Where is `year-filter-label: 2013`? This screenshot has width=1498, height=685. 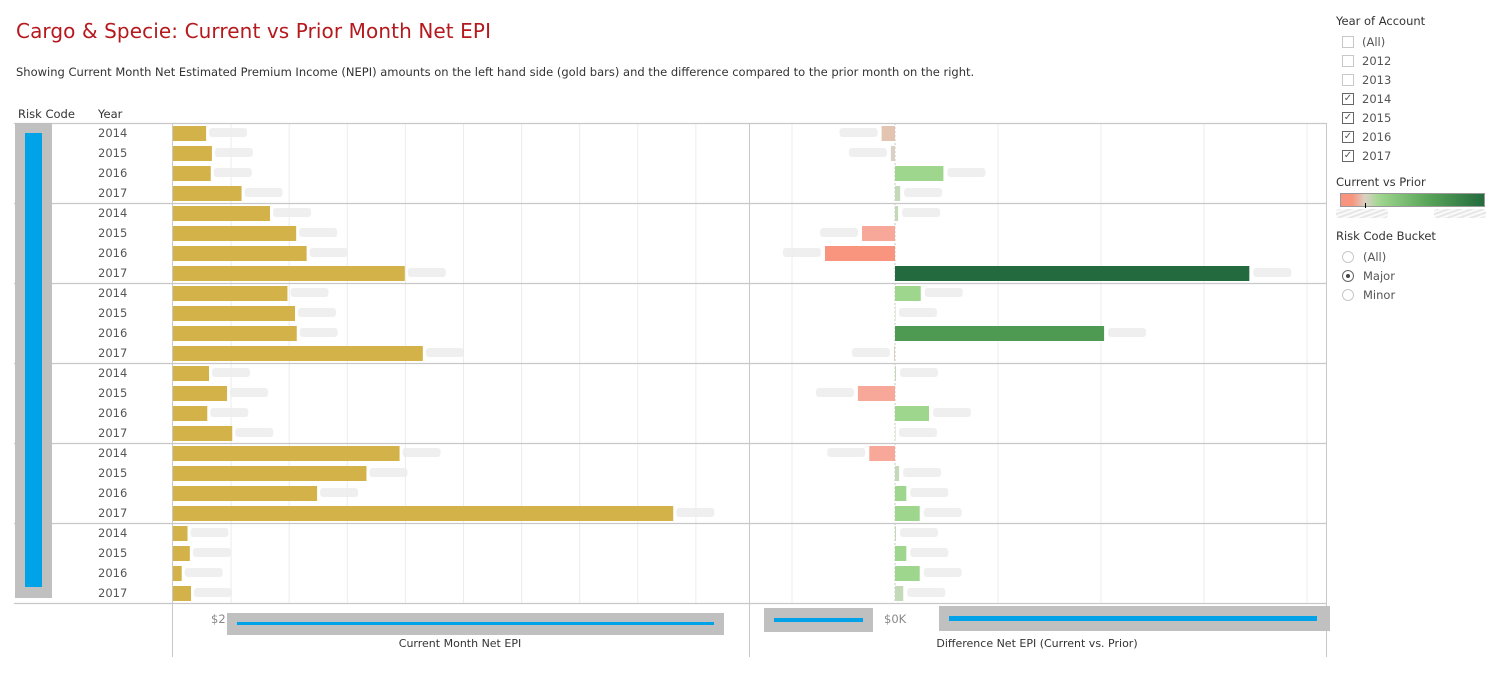
year-filter-label: 2013 is located at coordinates (1377, 79).